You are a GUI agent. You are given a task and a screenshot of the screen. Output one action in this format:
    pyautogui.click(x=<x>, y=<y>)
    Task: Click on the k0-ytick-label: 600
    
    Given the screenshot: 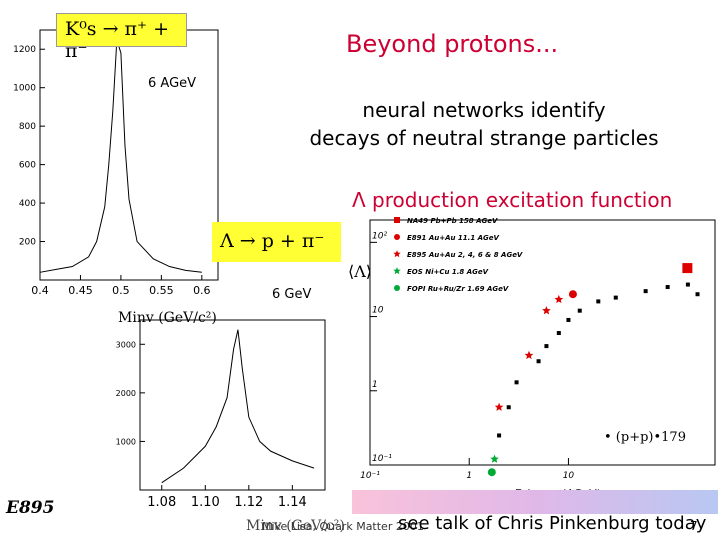 What is the action you would take?
    pyautogui.click(x=27, y=166)
    